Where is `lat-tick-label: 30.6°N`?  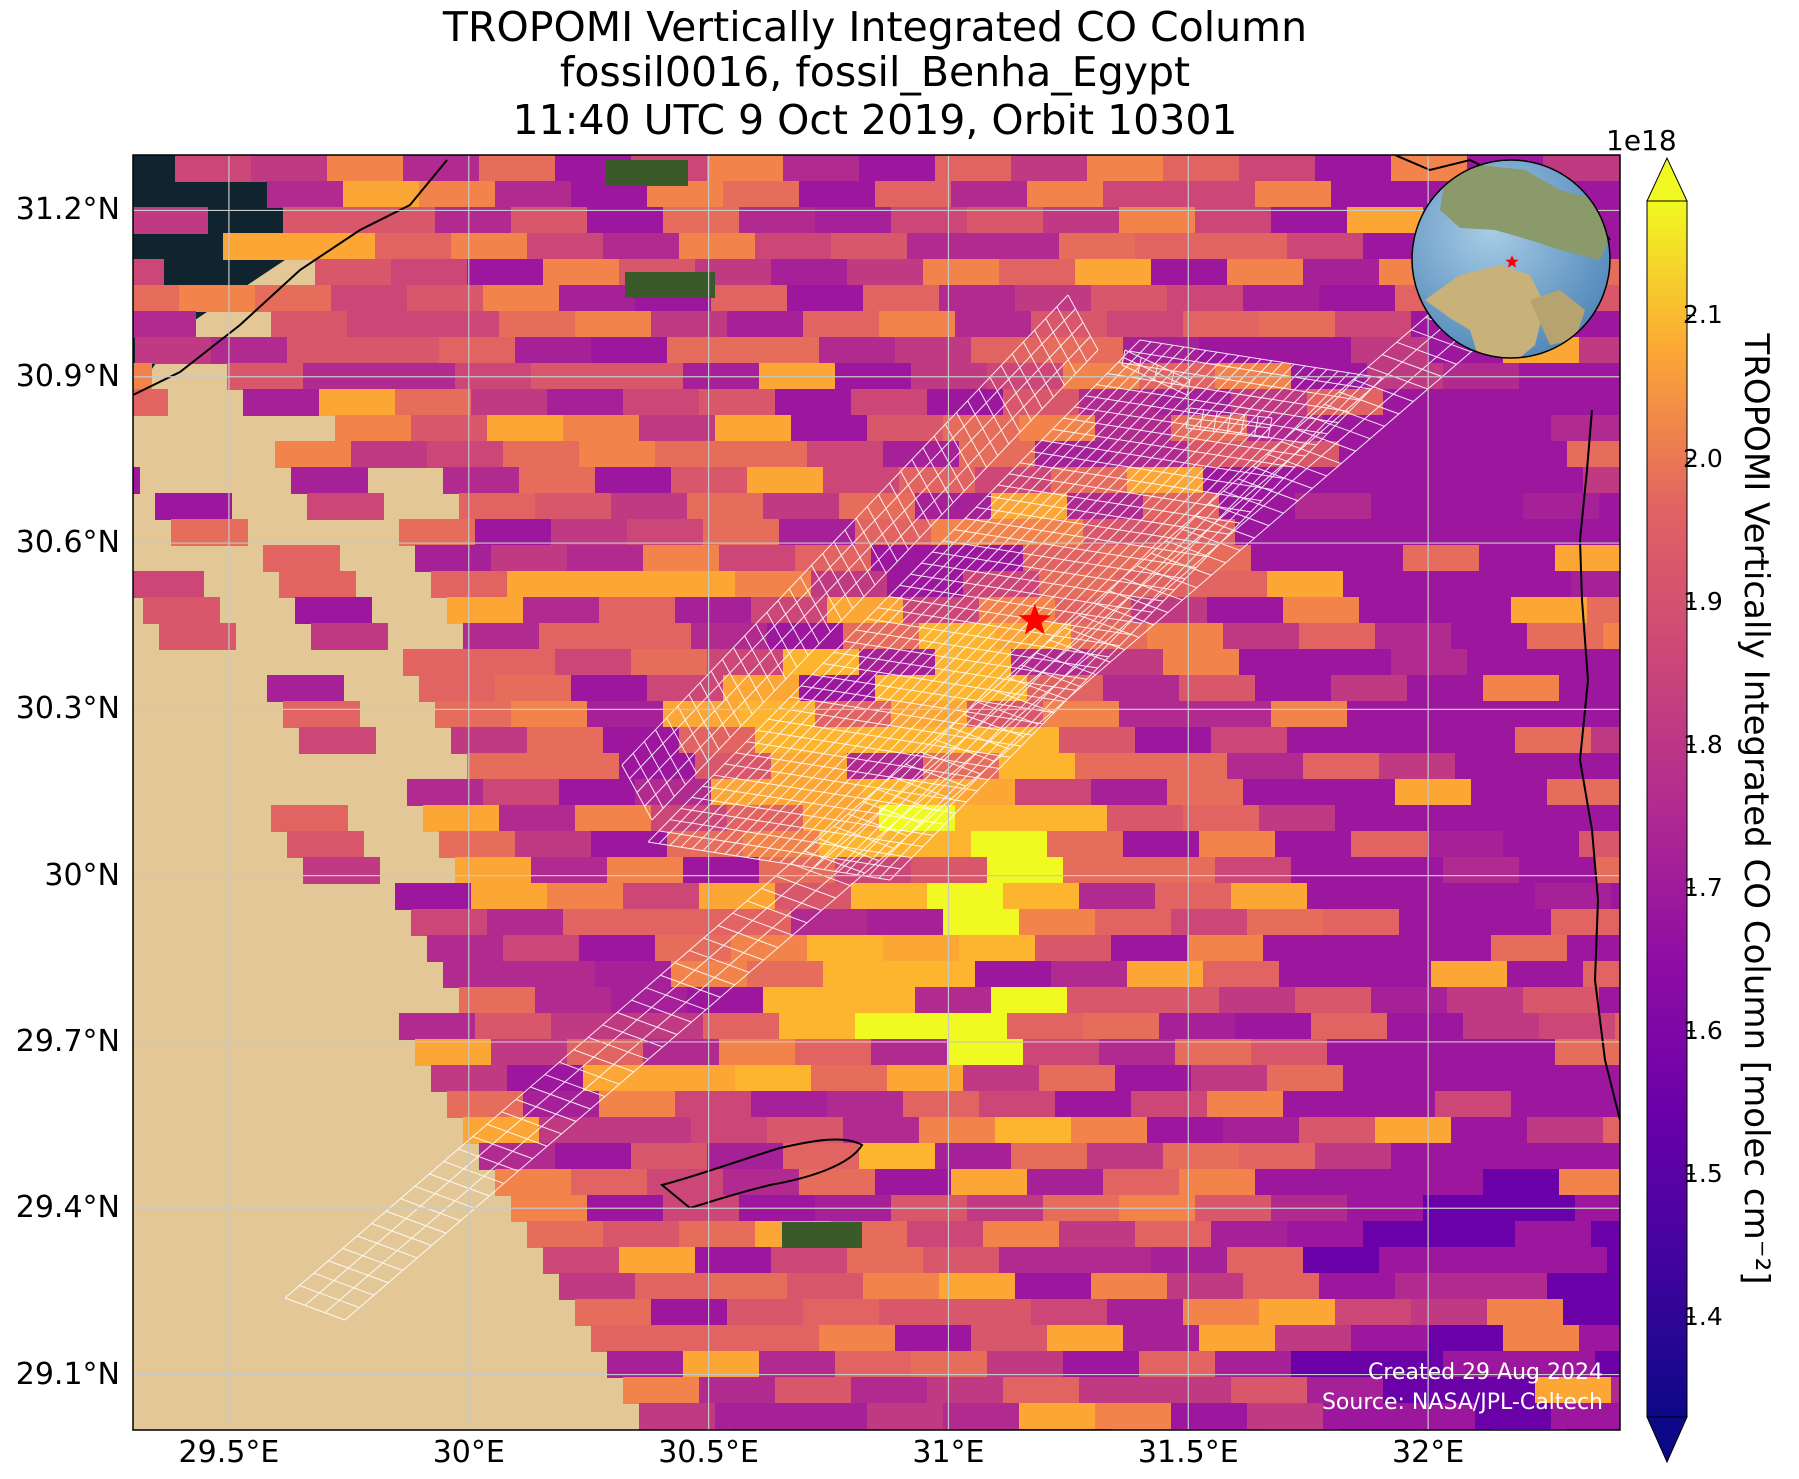 lat-tick-label: 30.6°N is located at coordinates (67, 543).